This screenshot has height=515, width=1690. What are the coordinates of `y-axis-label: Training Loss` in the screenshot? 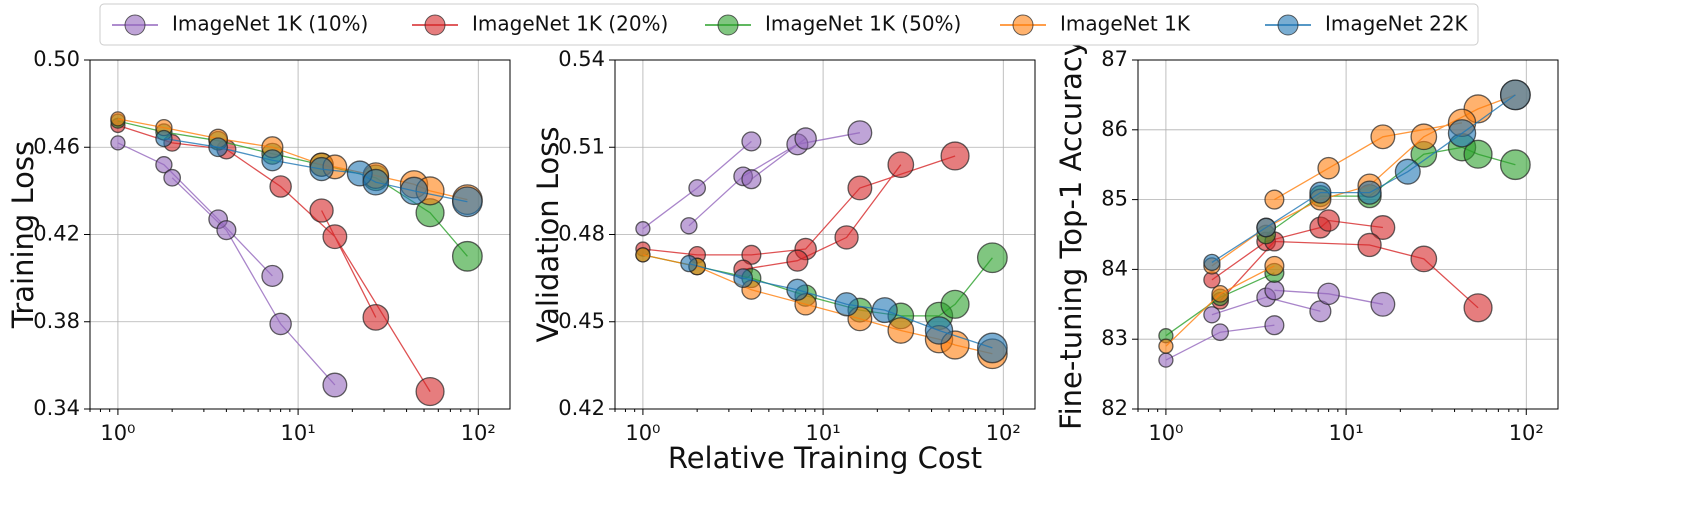 It's located at (23, 235).